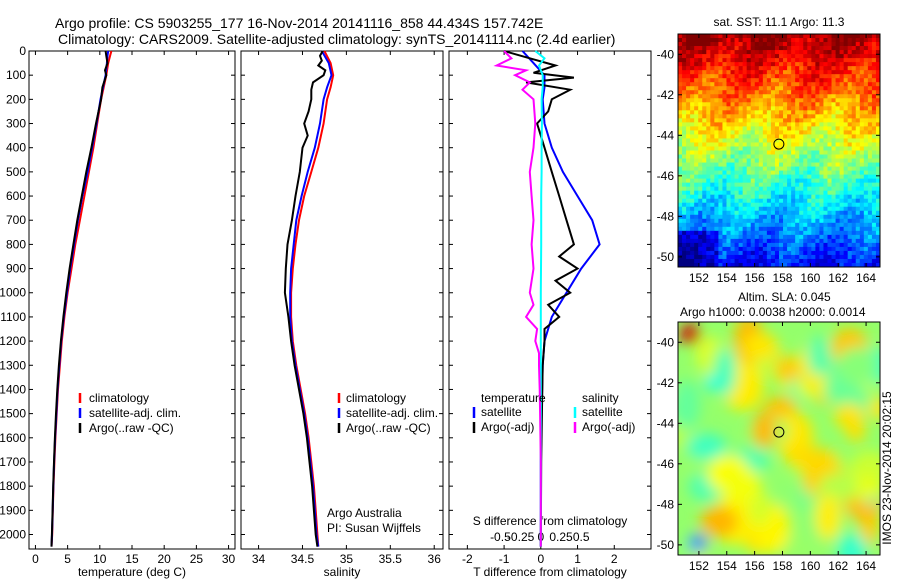 Image resolution: width=900 pixels, height=580 pixels. I want to click on x-axis-label: T difference from climatology, so click(550, 572).